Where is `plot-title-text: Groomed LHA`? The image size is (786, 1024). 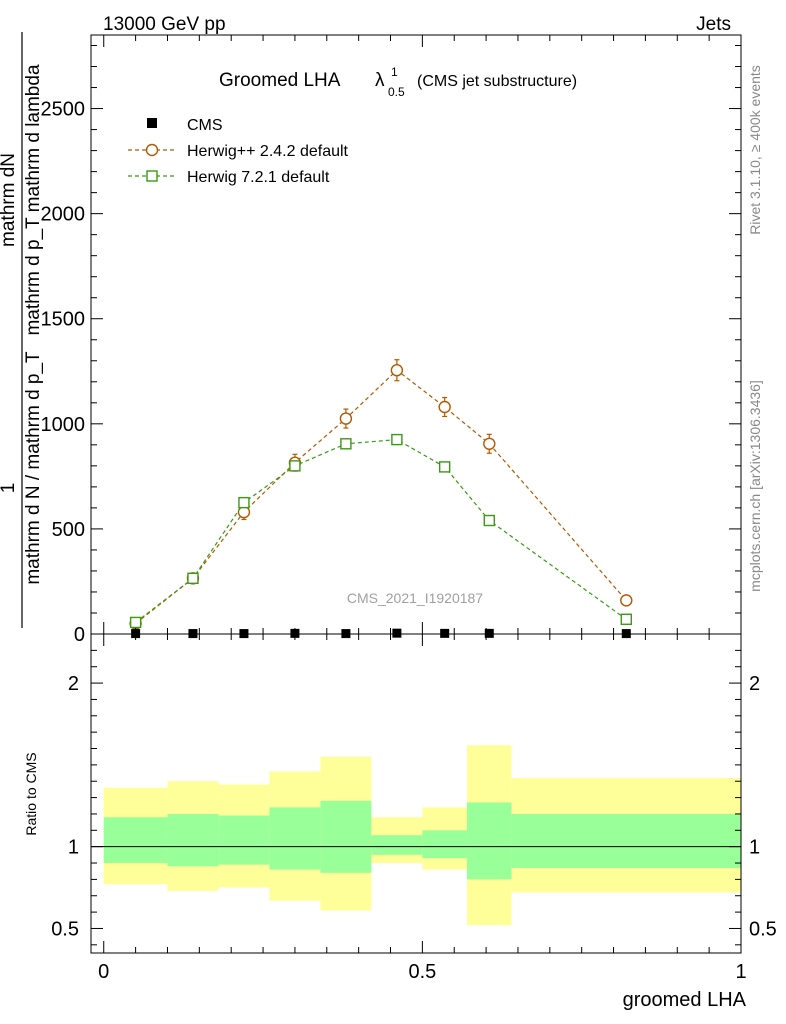 plot-title-text: Groomed LHA is located at coordinates (280, 80).